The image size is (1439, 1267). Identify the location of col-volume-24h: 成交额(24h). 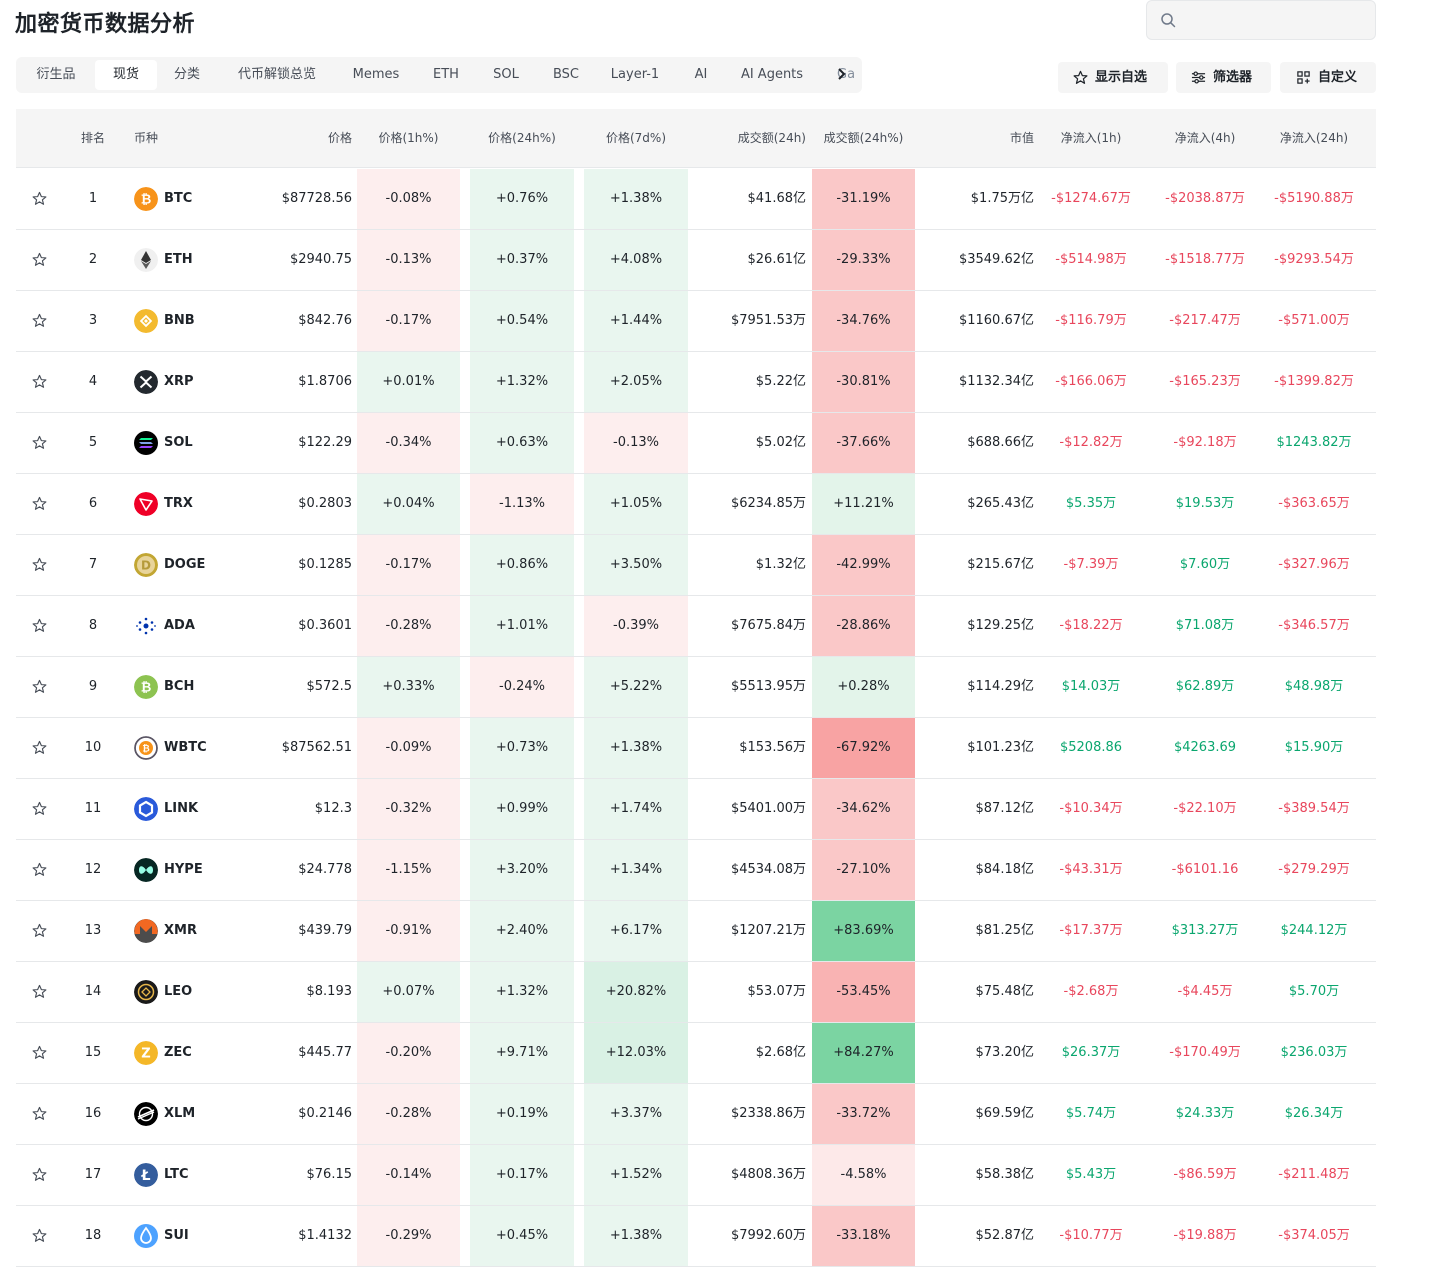
(771, 138).